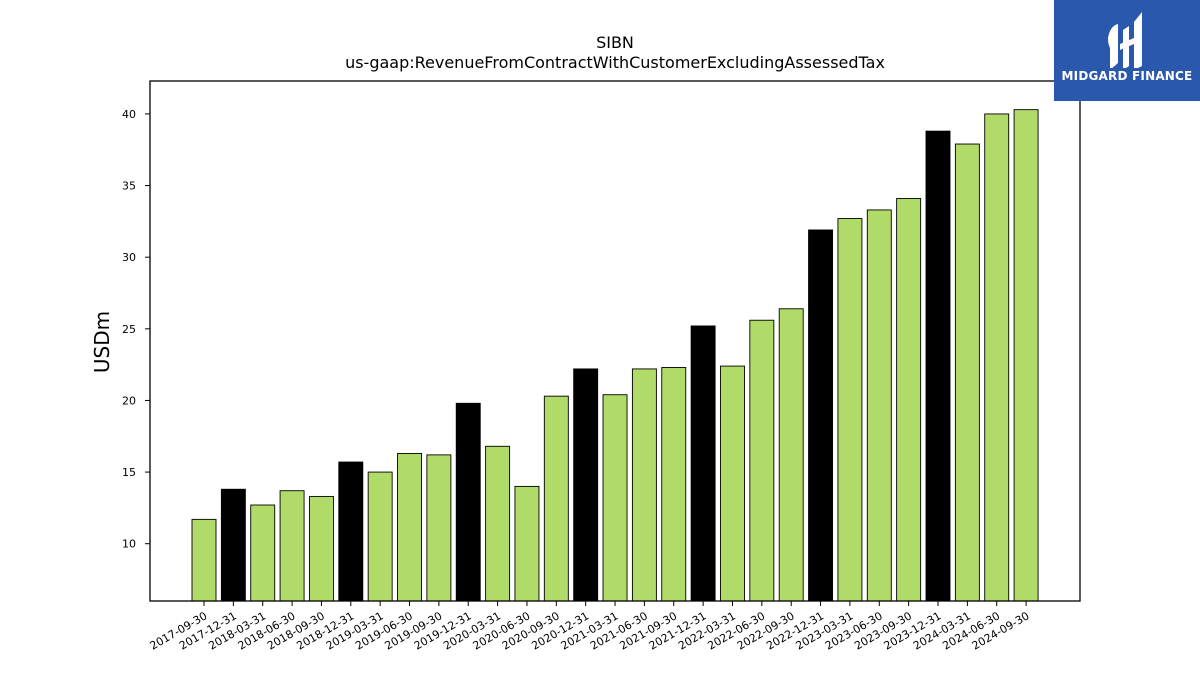 Image resolution: width=1200 pixels, height=675 pixels. What do you see at coordinates (129, 257) in the screenshot?
I see `y-tick-label: 30` at bounding box center [129, 257].